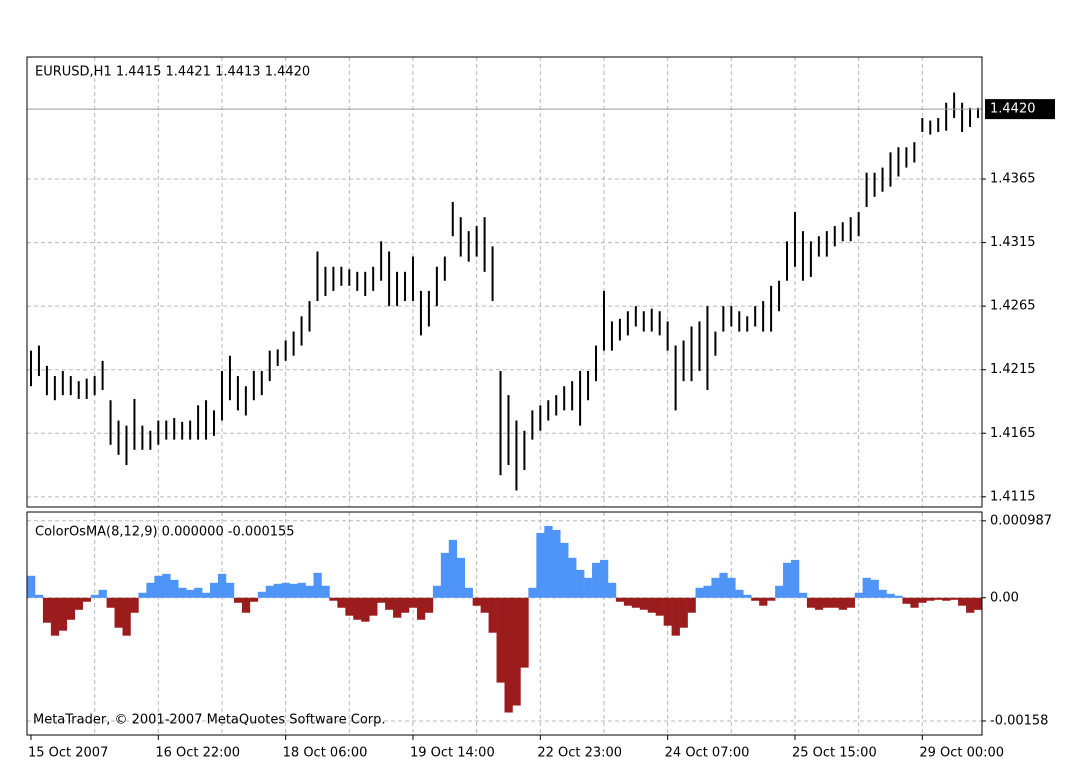  Describe the element at coordinates (197, 753) in the screenshot. I see `x-tick-label: 16 Oct 22:00` at that location.